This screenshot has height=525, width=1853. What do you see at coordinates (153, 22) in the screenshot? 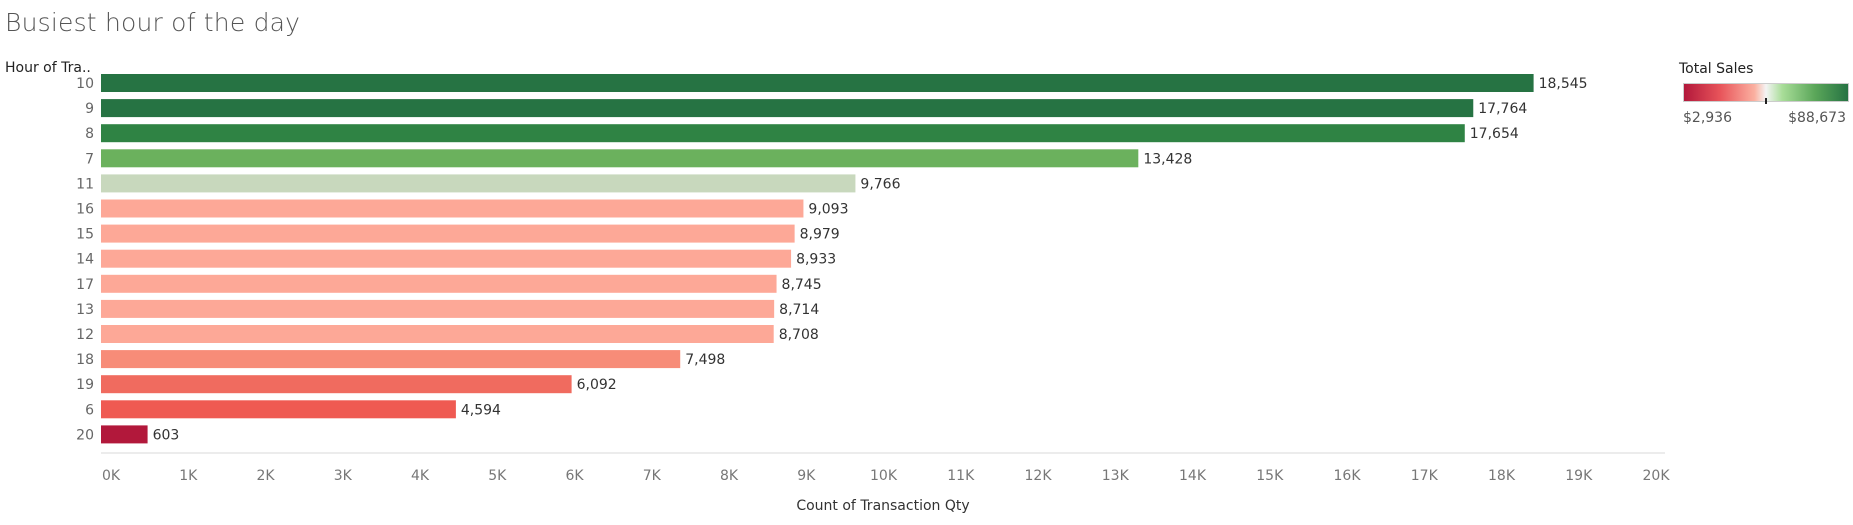
I see `chart-title: Busiest hour of the day` at bounding box center [153, 22].